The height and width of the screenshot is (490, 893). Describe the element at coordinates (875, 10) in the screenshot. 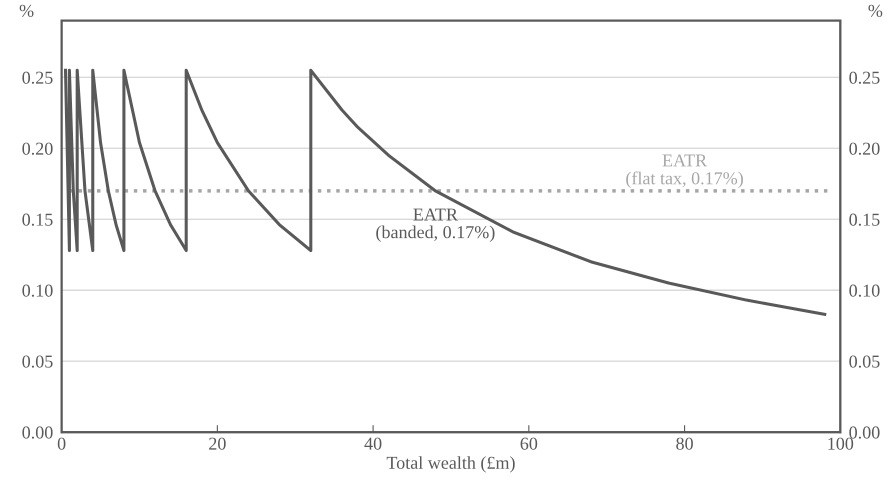

I see `y2-axis-title: %` at that location.